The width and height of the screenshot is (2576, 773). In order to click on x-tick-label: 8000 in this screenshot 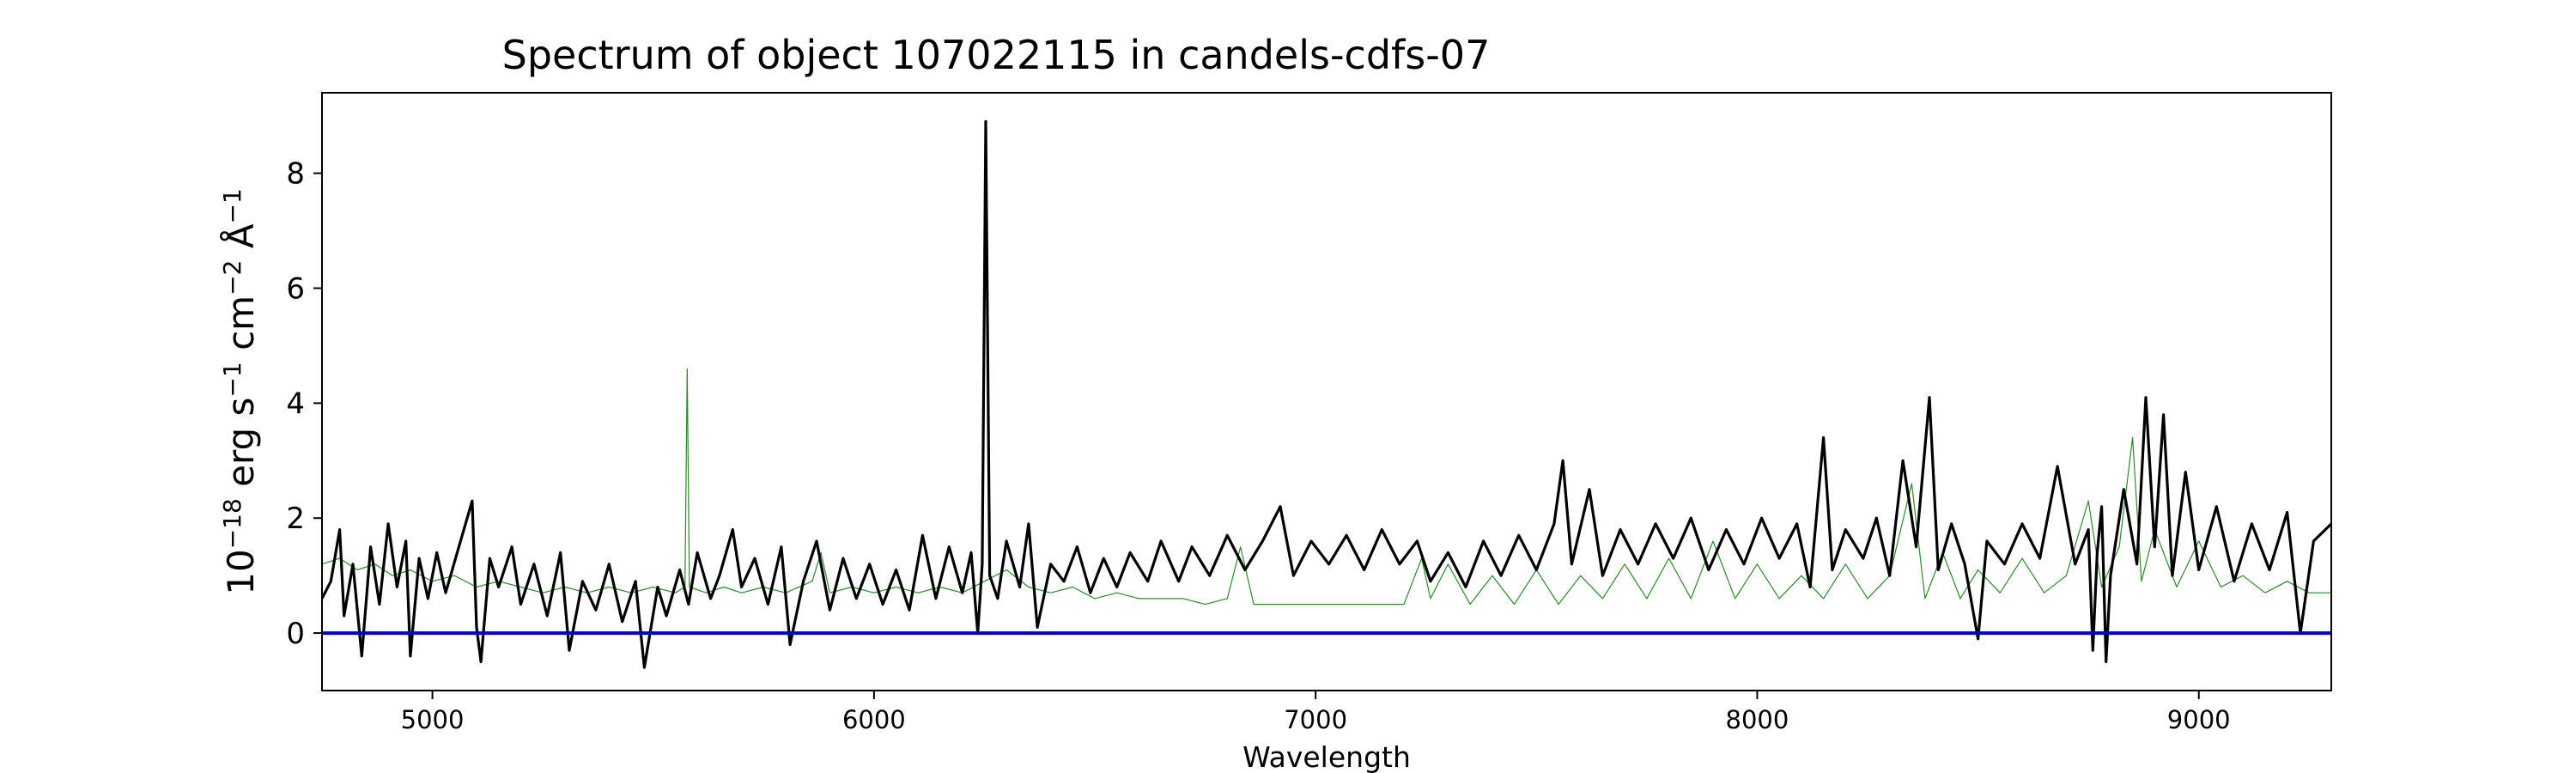, I will do `click(1758, 719)`.